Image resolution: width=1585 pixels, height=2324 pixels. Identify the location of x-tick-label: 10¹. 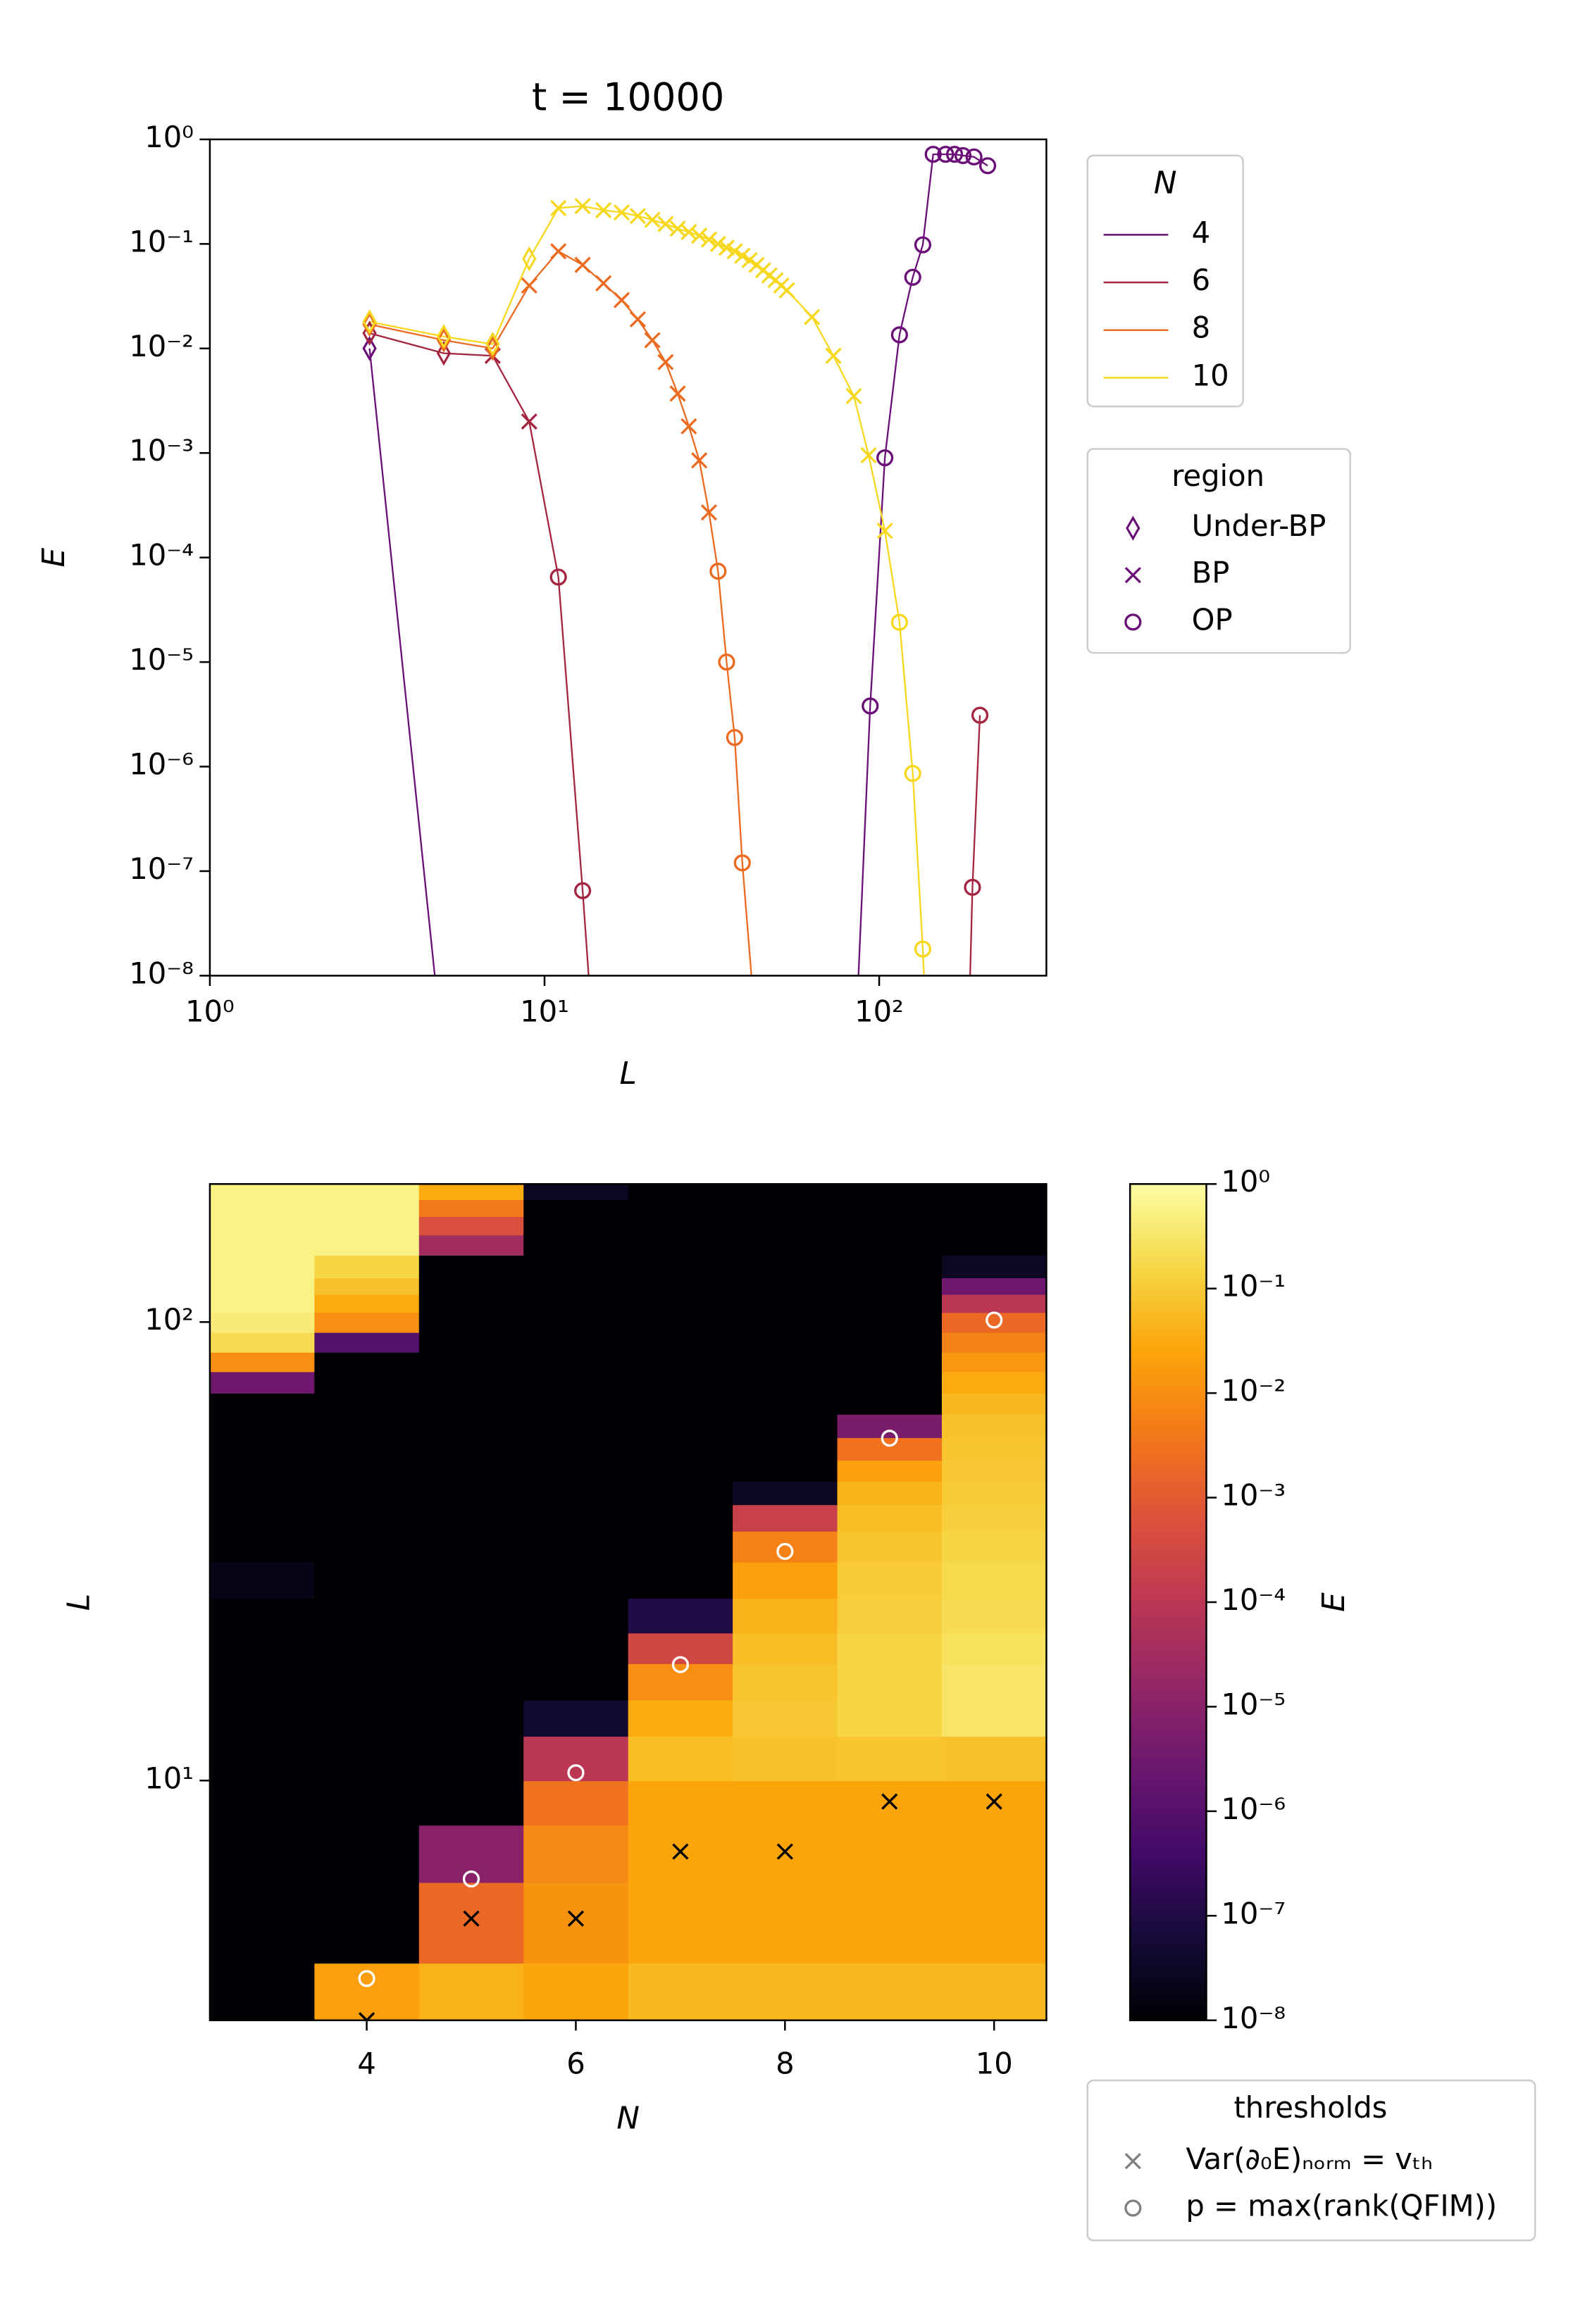
(544, 1012).